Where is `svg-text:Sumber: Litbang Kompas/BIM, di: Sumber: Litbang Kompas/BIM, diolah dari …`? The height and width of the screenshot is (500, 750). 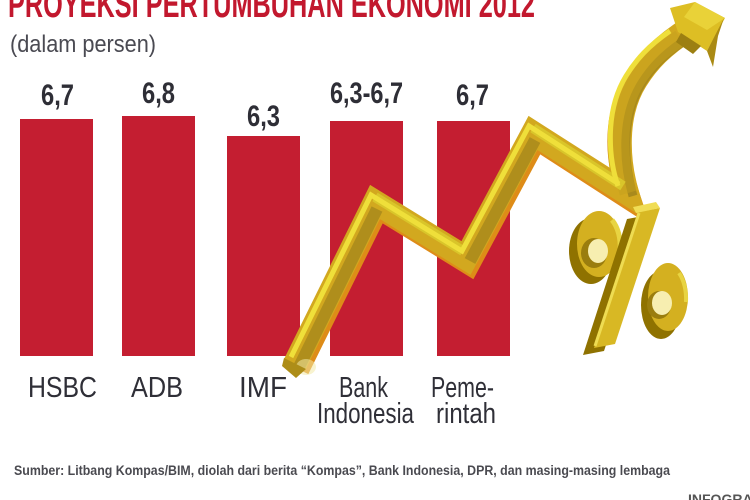
svg-text:Sumber: Litbang Kompas/BIM, di: Sumber: Litbang Kompas/BIM, diolah dari … is located at coordinates (342, 470).